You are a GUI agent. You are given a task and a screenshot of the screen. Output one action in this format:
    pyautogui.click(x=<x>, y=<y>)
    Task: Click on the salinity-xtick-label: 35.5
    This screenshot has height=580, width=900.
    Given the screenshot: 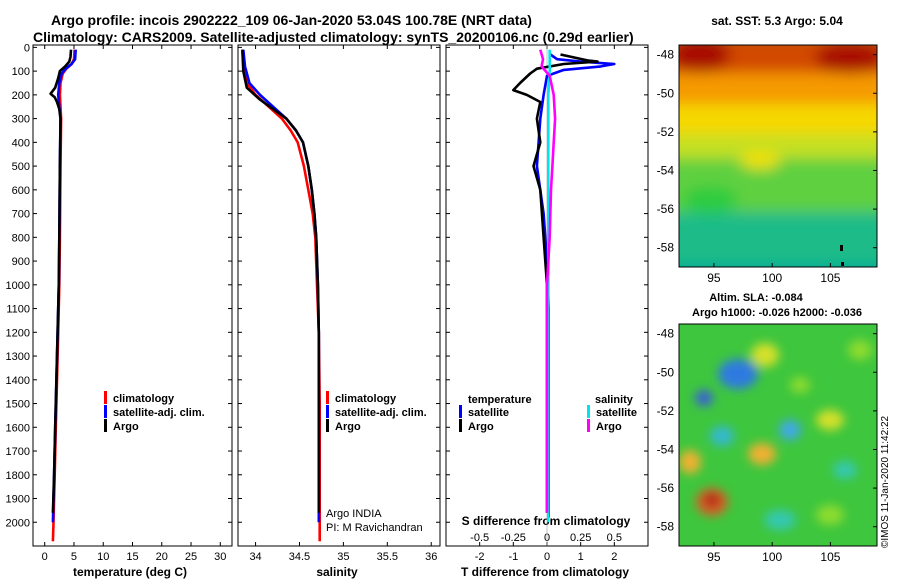 What is the action you would take?
    pyautogui.click(x=387, y=557)
    